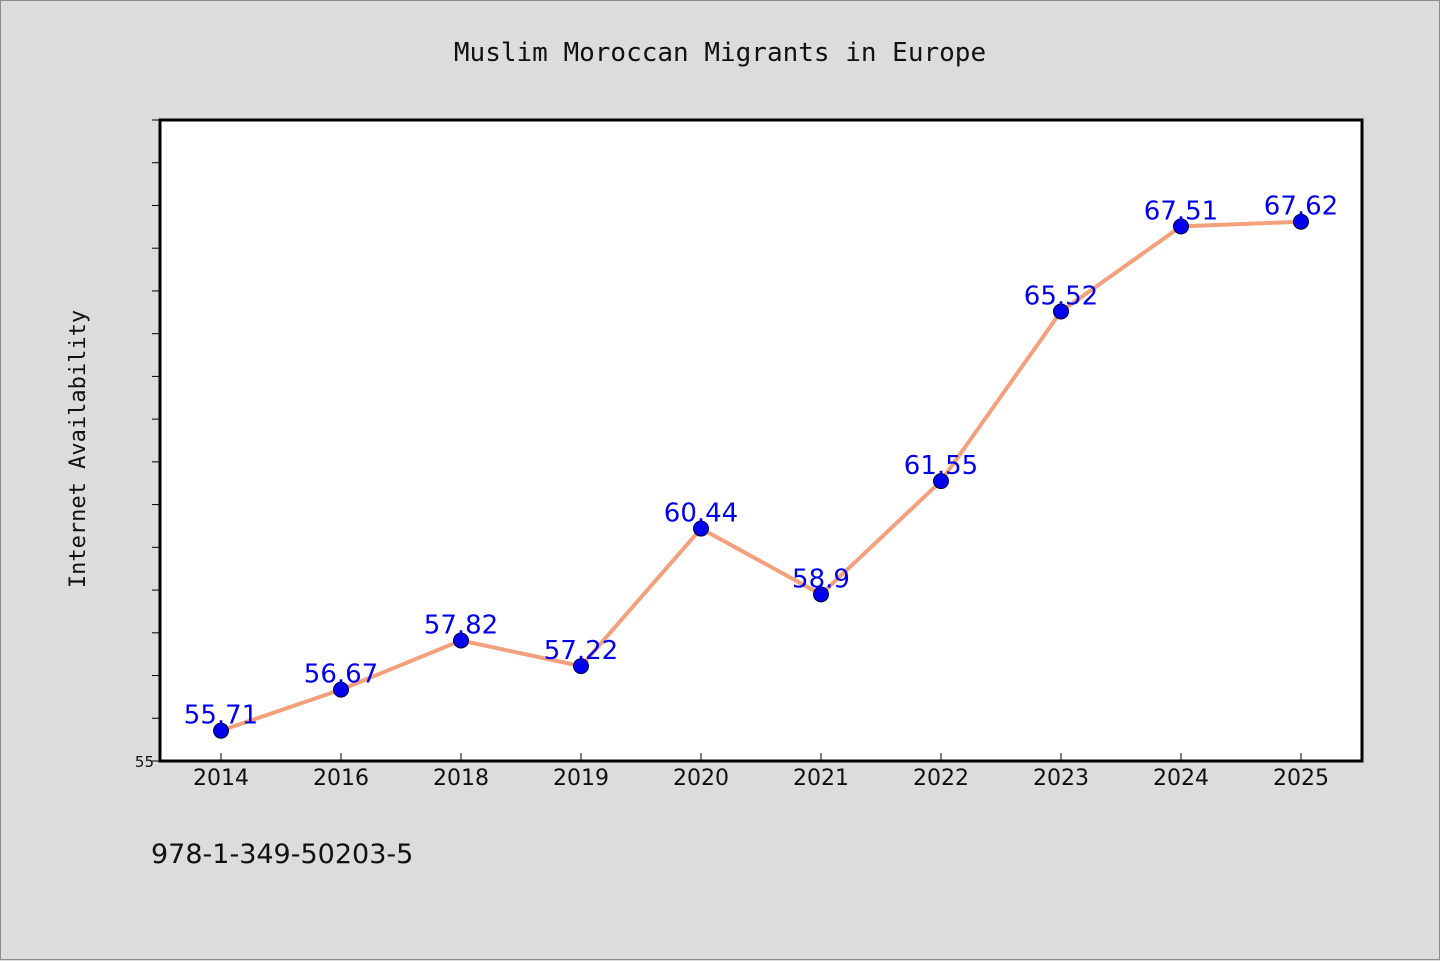  What do you see at coordinates (821, 778) in the screenshot?
I see `x-tick-label: 2021` at bounding box center [821, 778].